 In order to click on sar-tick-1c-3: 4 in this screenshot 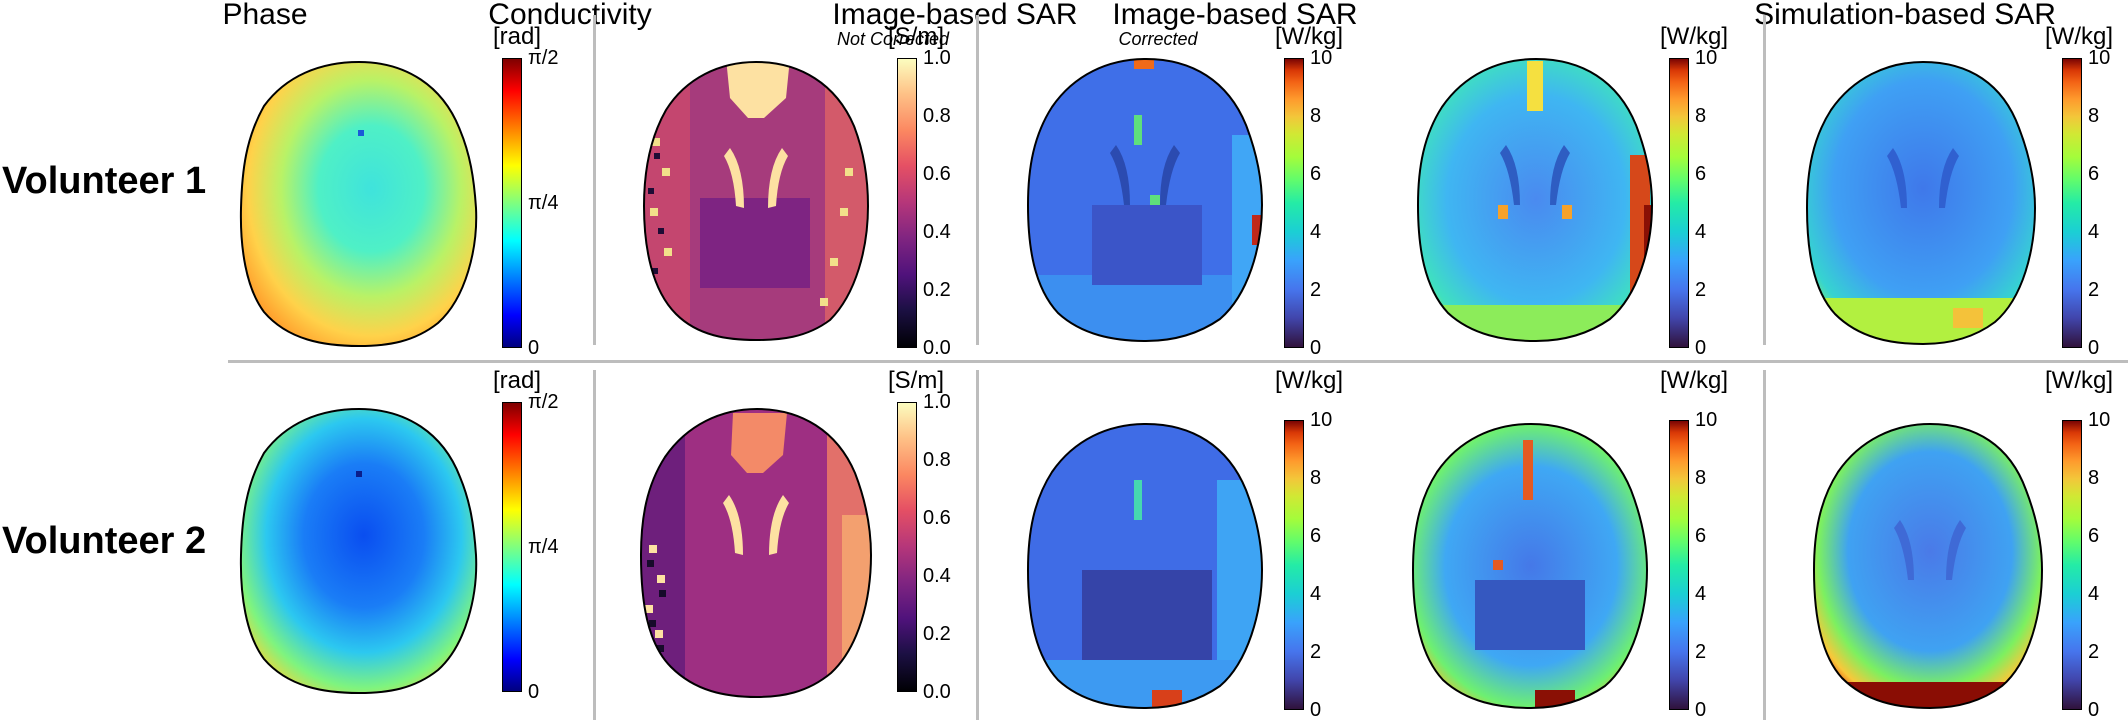, I will do `click(2094, 232)`.